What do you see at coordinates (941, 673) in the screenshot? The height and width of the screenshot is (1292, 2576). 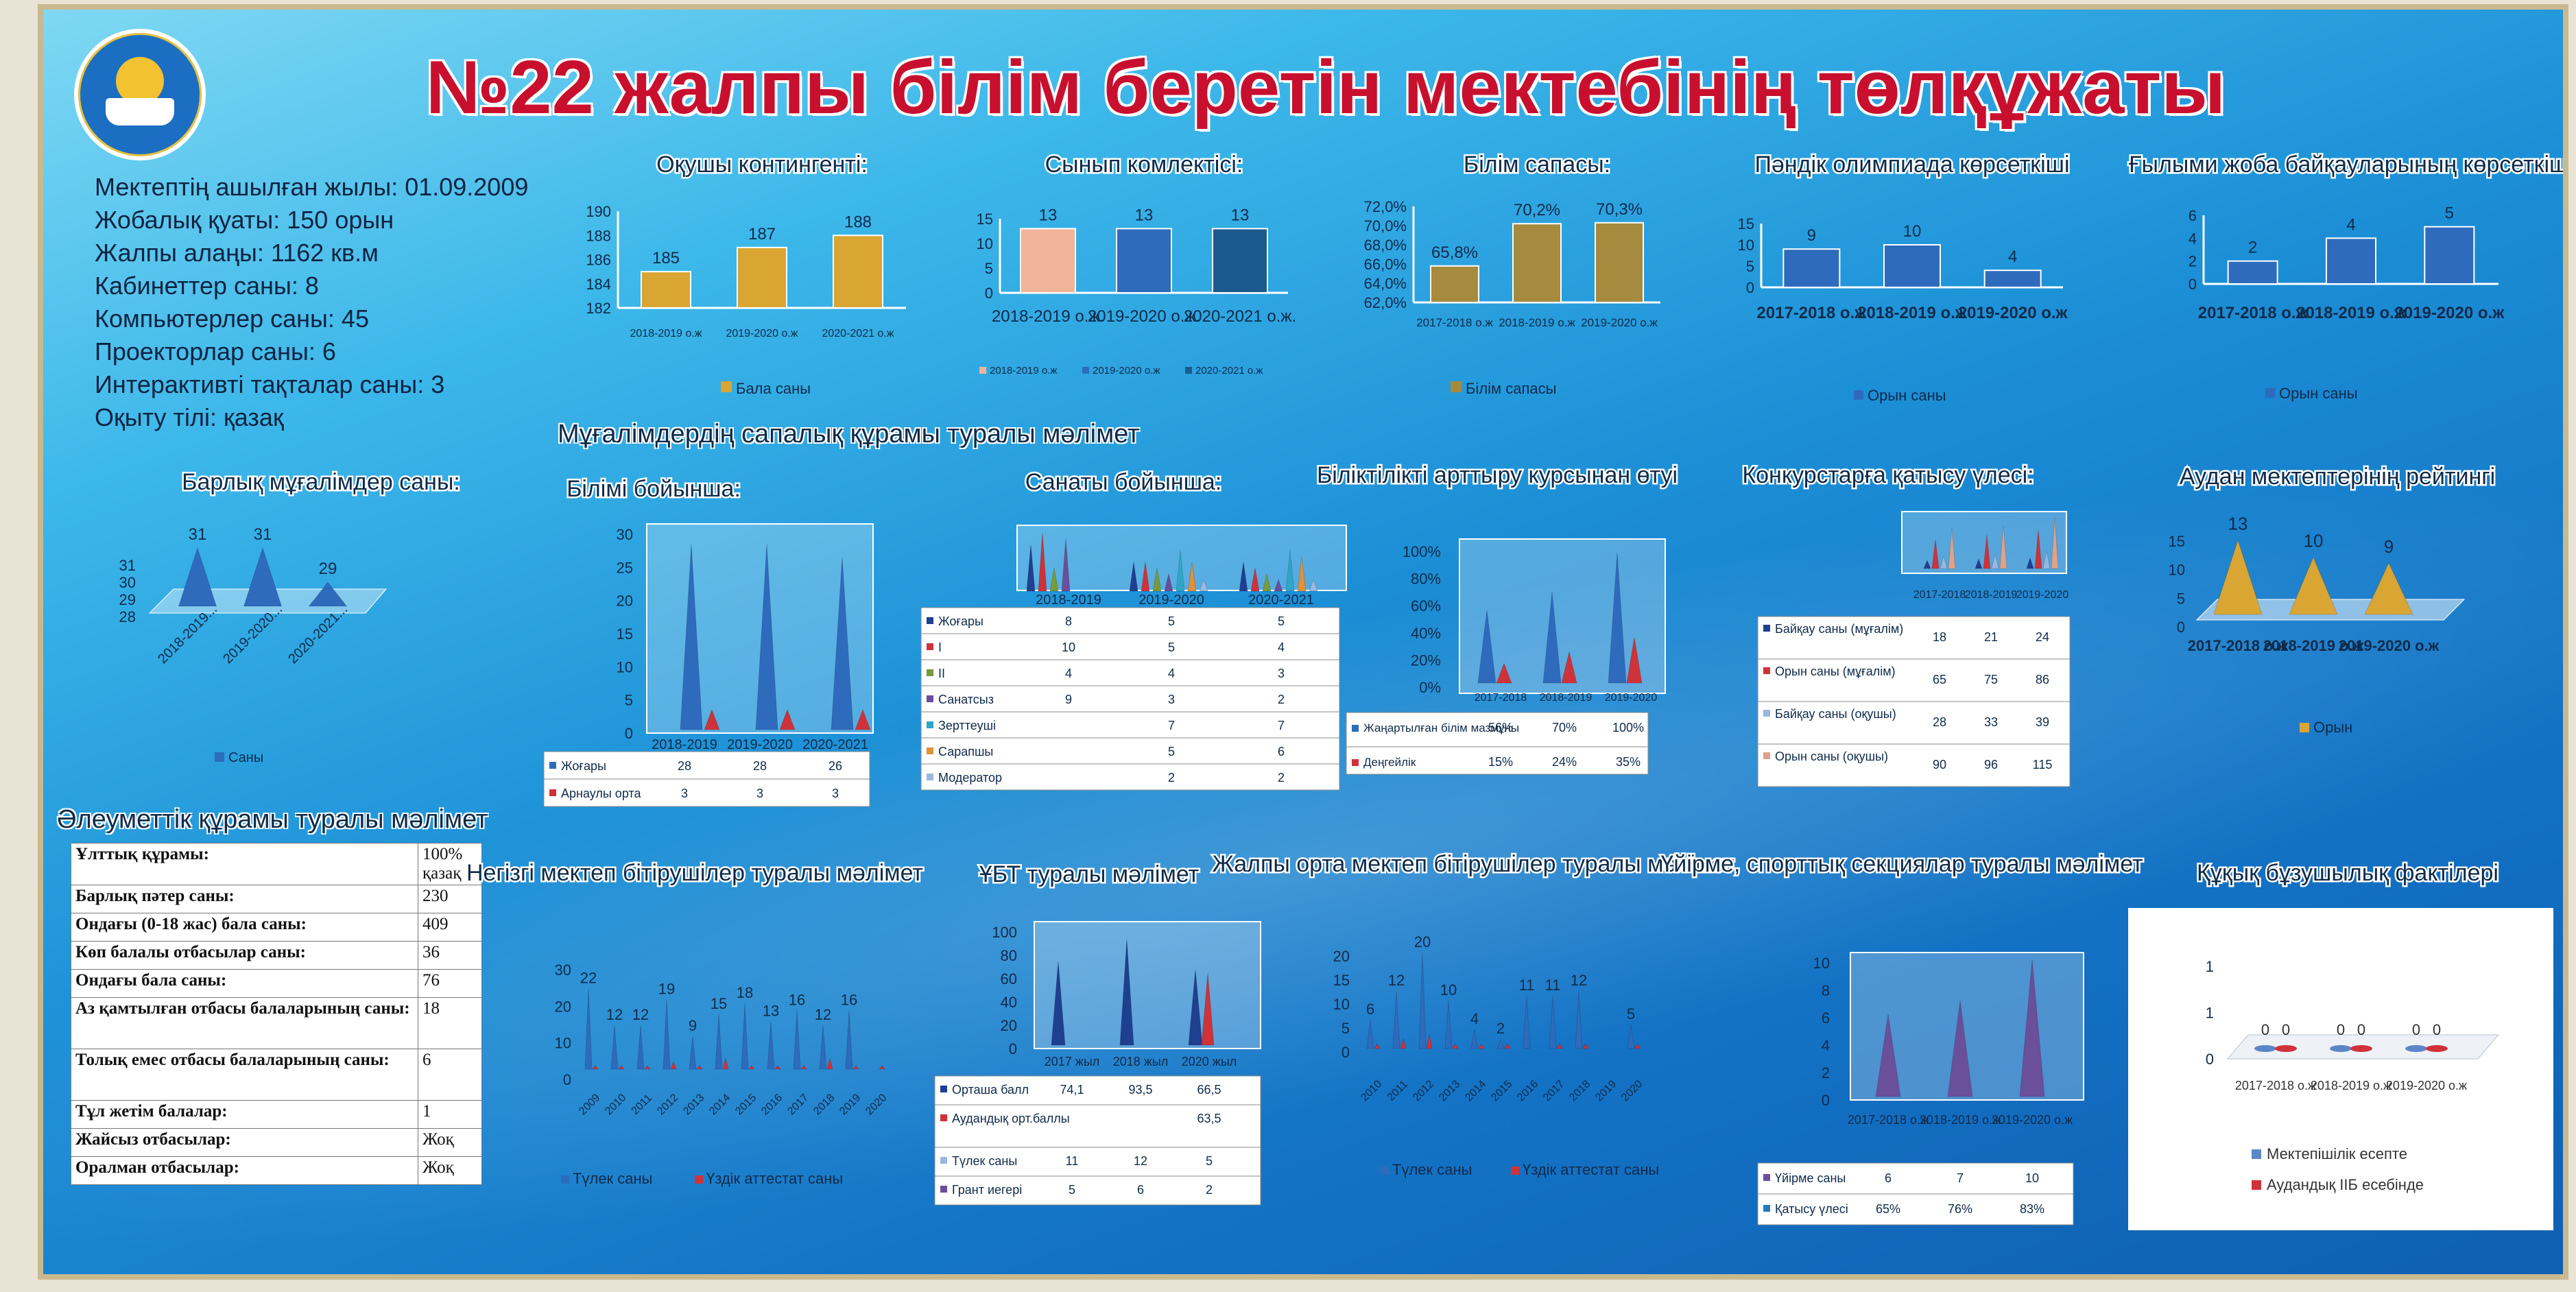 I see `table-cell: II` at bounding box center [941, 673].